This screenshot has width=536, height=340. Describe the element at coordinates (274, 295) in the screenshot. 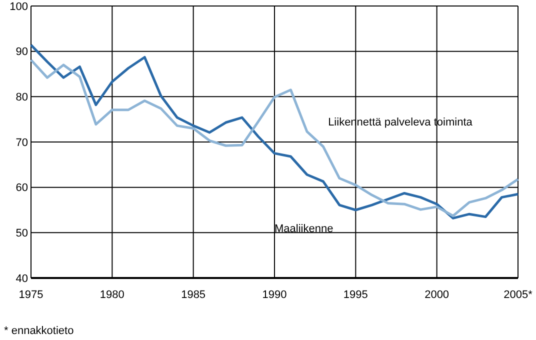

I see `x-tick-label: 1990` at that location.